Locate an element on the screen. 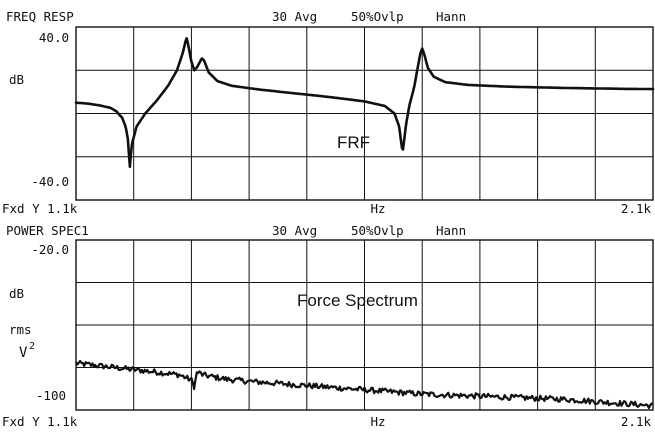 This screenshot has height=433, width=655. frf-y-top-label: 40.0 is located at coordinates (54, 37).